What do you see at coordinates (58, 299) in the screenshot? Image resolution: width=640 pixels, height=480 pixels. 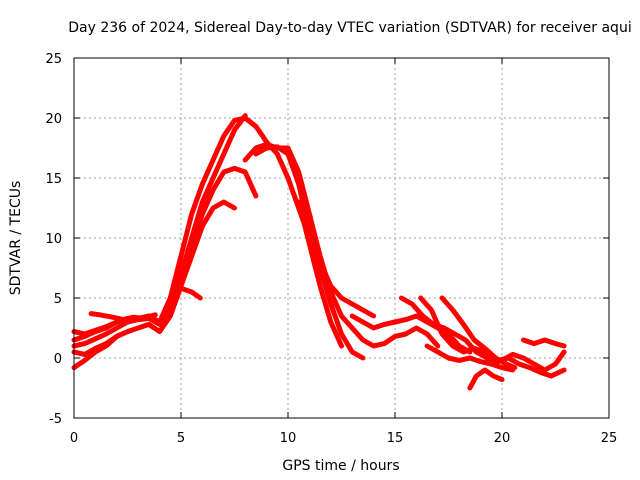 I see `y-tick-label: 5` at bounding box center [58, 299].